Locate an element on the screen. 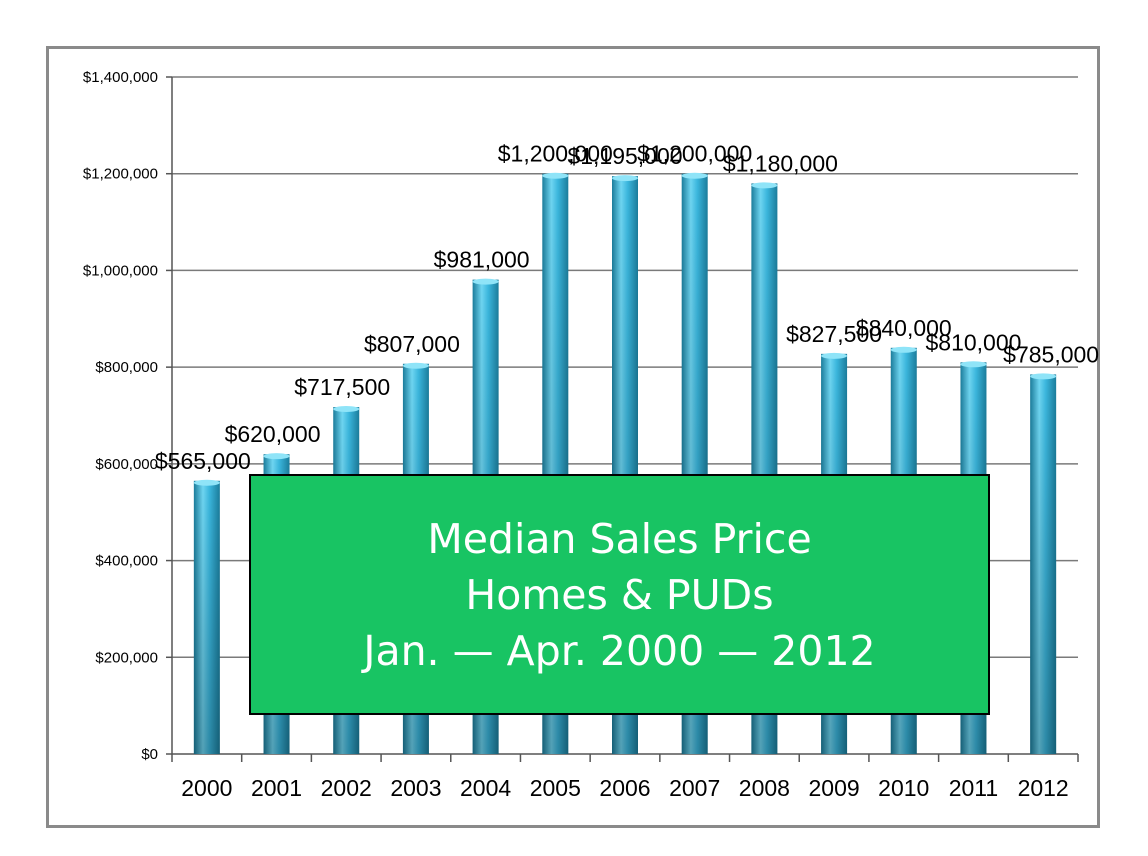  data-label: $620,000 is located at coordinates (273, 434).